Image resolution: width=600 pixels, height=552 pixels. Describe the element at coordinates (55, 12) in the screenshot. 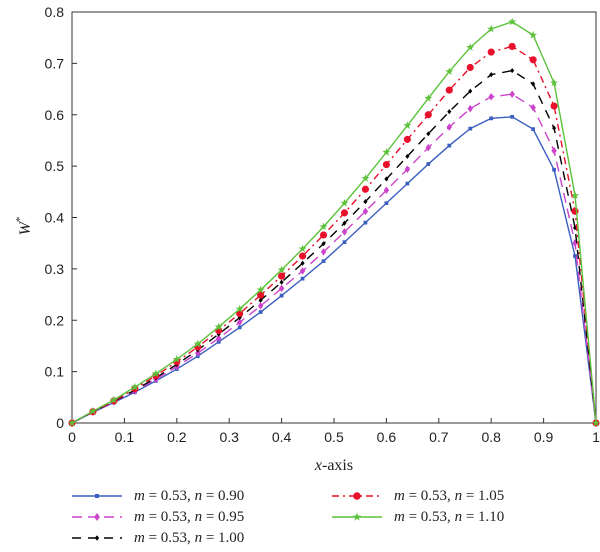

I see `y-tick-label: 0.8` at that location.